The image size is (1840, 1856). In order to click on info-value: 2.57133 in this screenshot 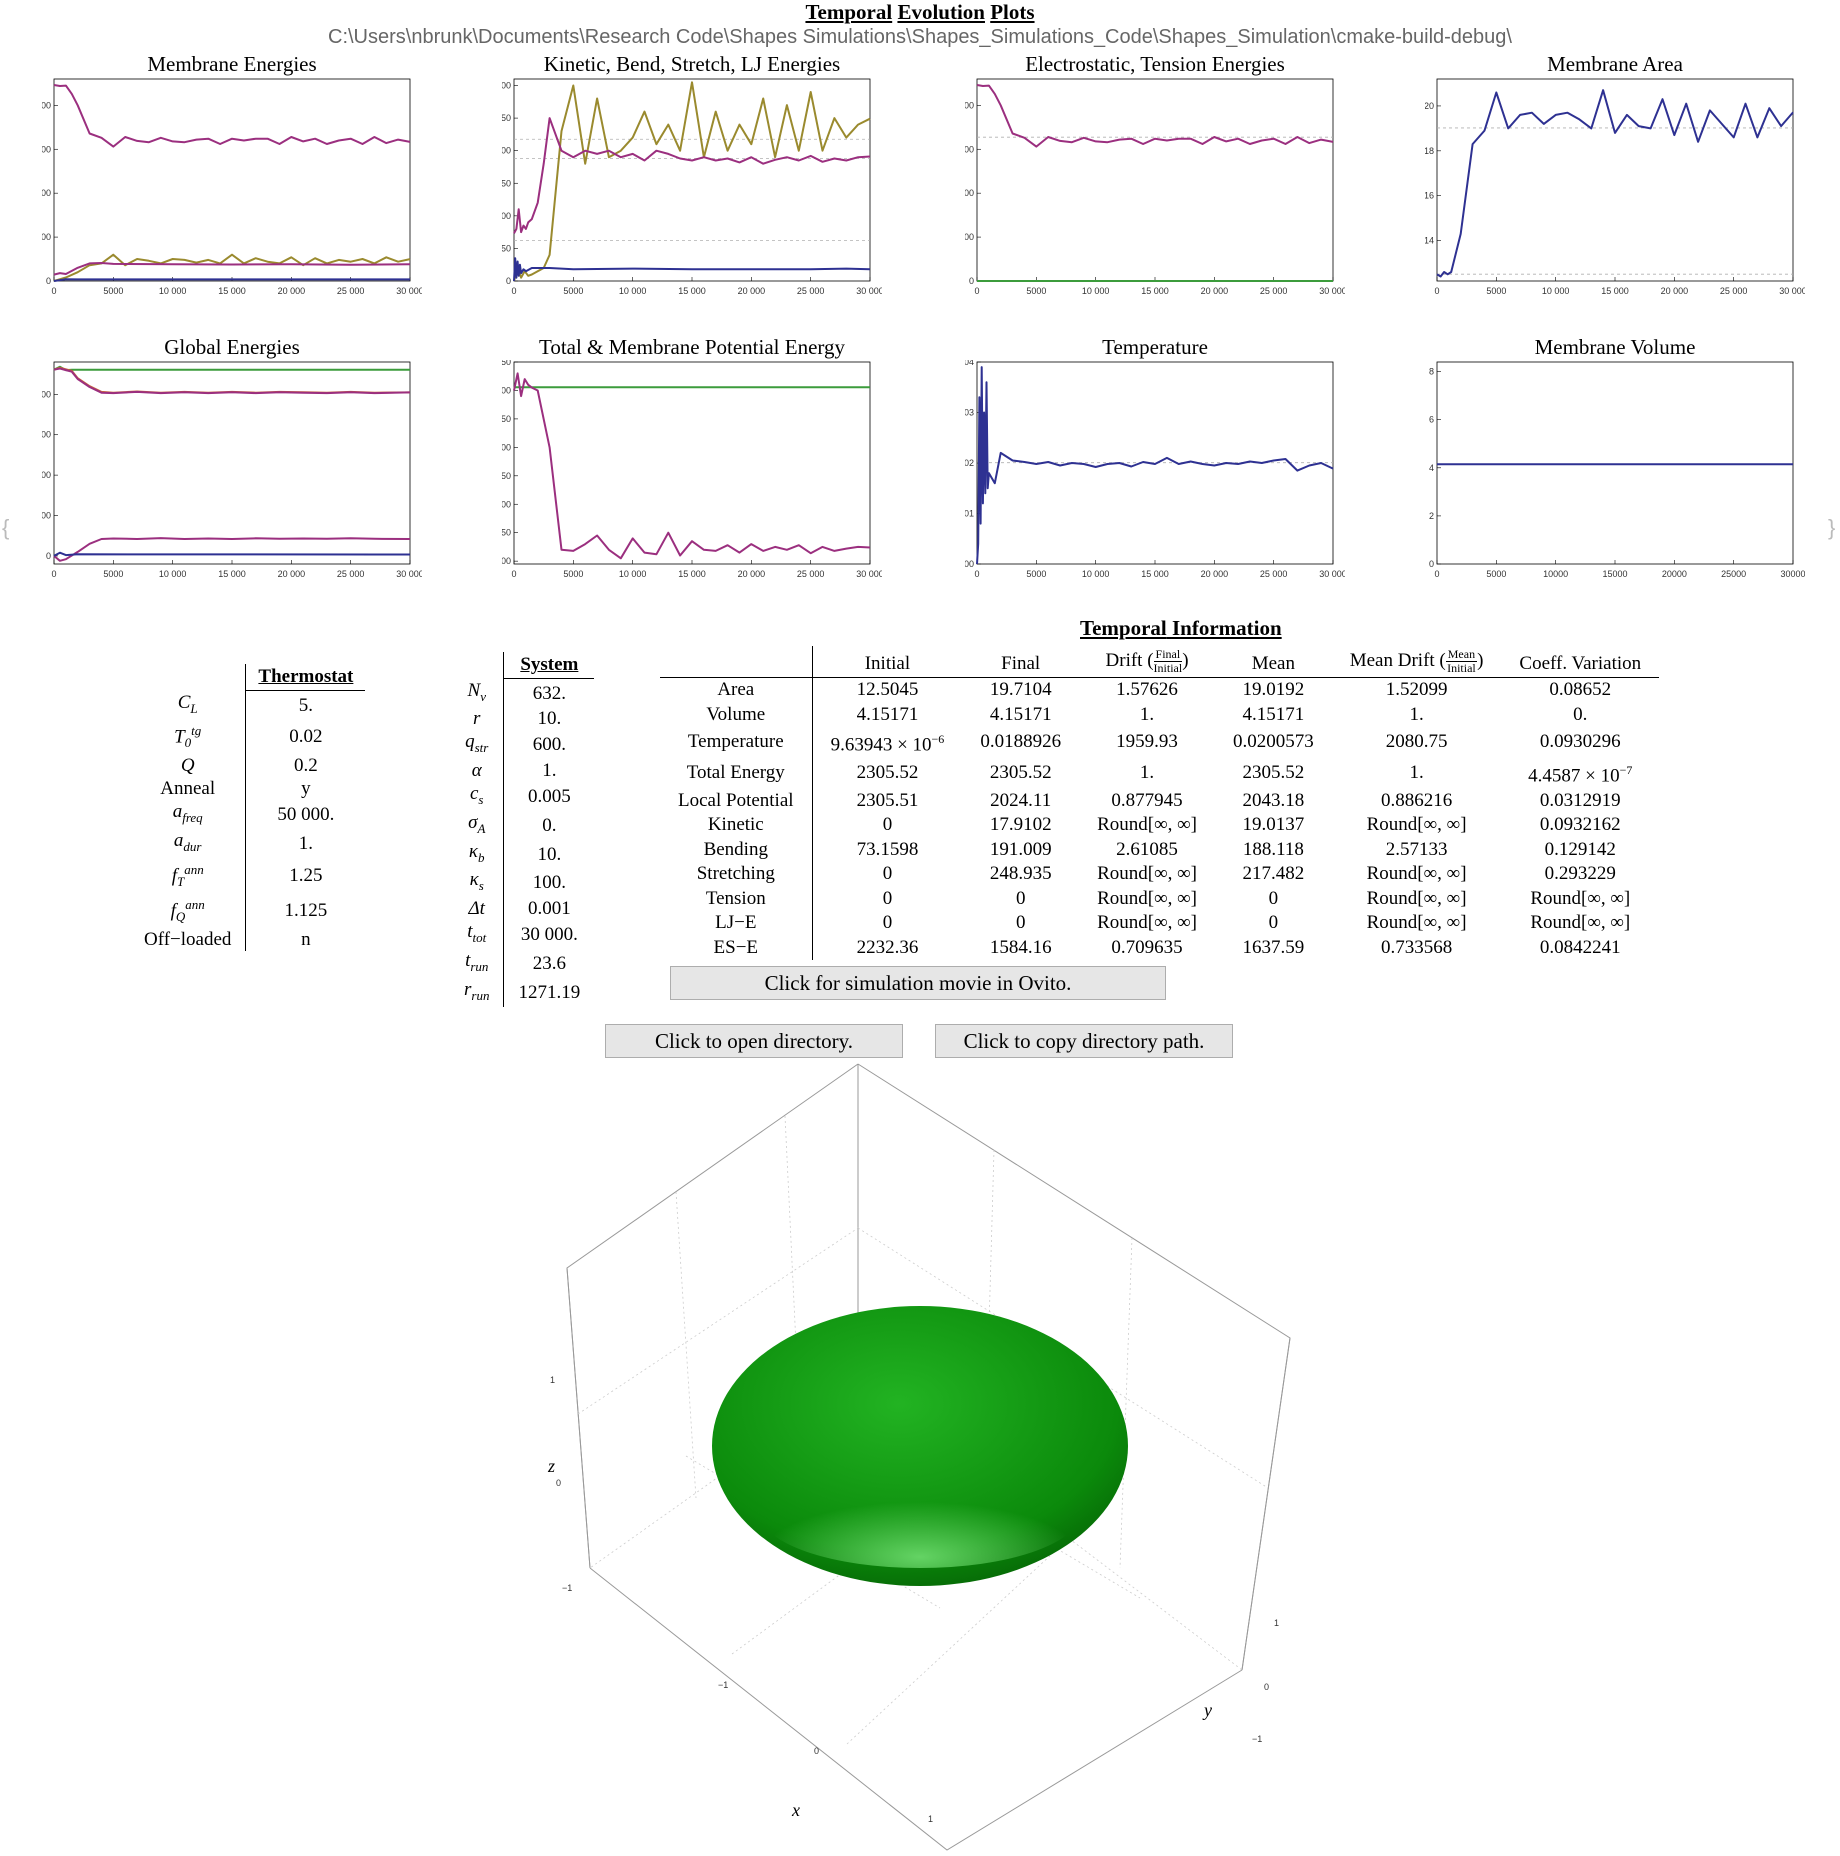, I will do `click(1416, 849)`.